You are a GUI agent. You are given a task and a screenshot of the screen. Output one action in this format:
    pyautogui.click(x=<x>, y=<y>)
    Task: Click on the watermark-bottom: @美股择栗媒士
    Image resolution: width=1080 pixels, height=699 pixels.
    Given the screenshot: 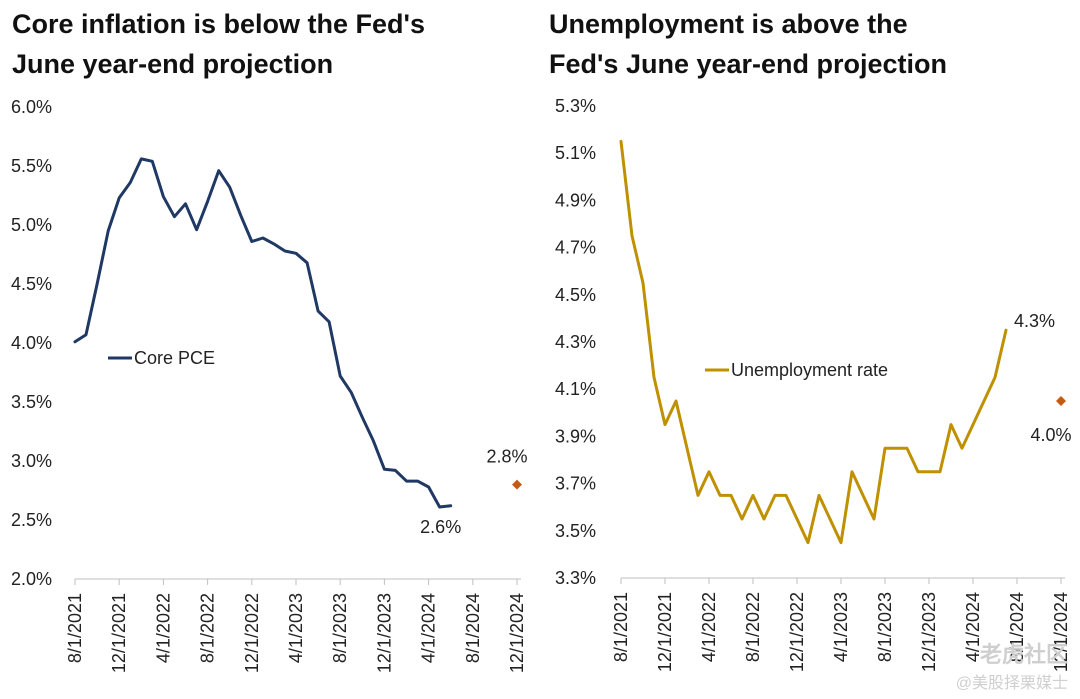 What is the action you would take?
    pyautogui.click(x=1011, y=683)
    